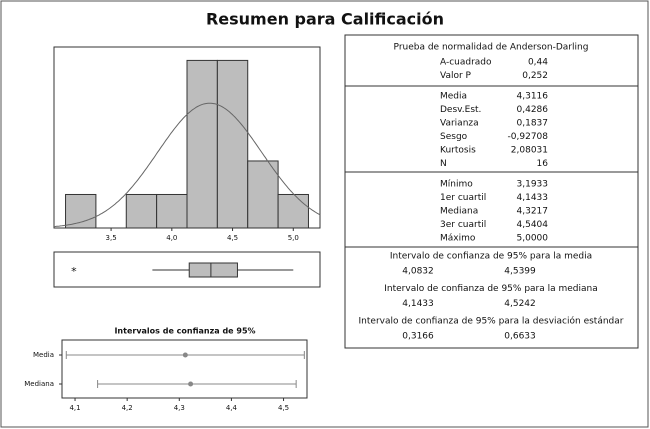 The height and width of the screenshot is (429, 650). I want to click on stat-label: A-cuadrado, so click(466, 63).